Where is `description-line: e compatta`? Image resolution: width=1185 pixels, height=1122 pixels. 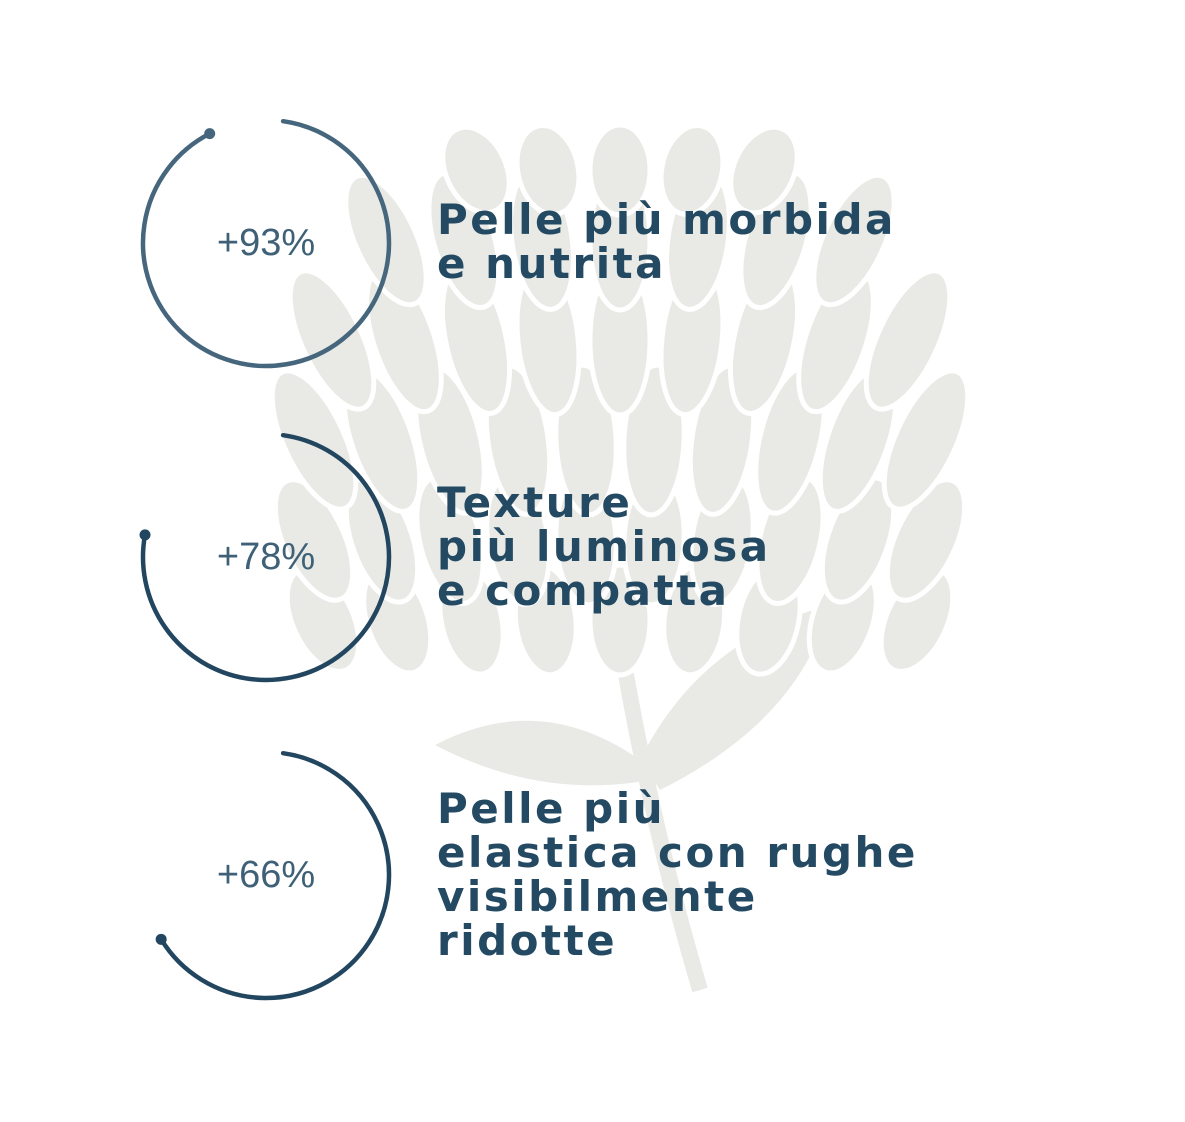
description-line: e compatta is located at coordinates (583, 590).